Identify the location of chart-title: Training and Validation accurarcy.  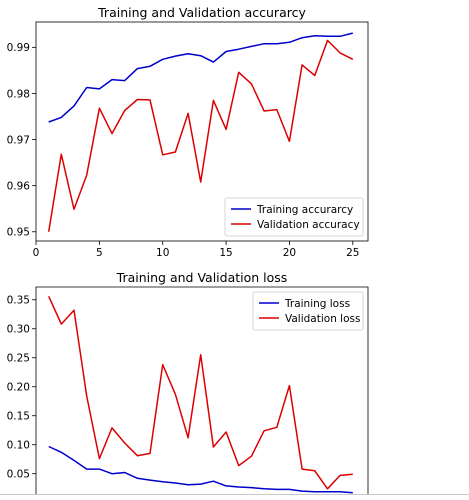
(201, 12).